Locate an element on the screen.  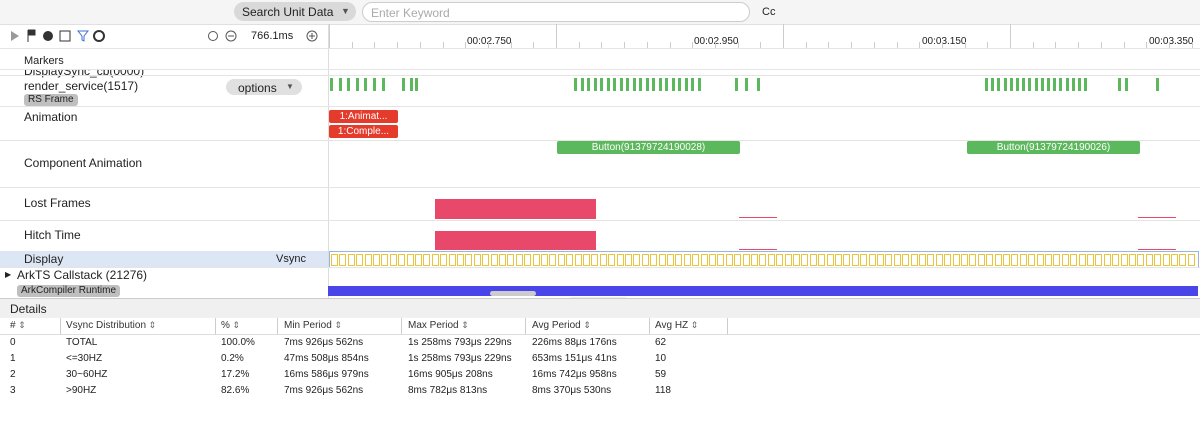
cut-icon is located at coordinates (65, 36).